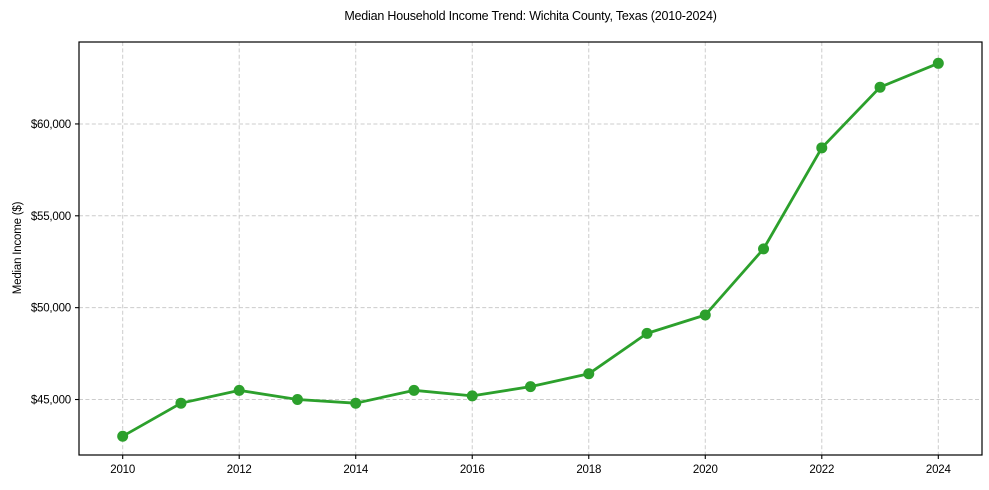 Image resolution: width=989 pixels, height=490 pixels. Describe the element at coordinates (181, 403) in the screenshot. I see `data-point-2011` at that location.